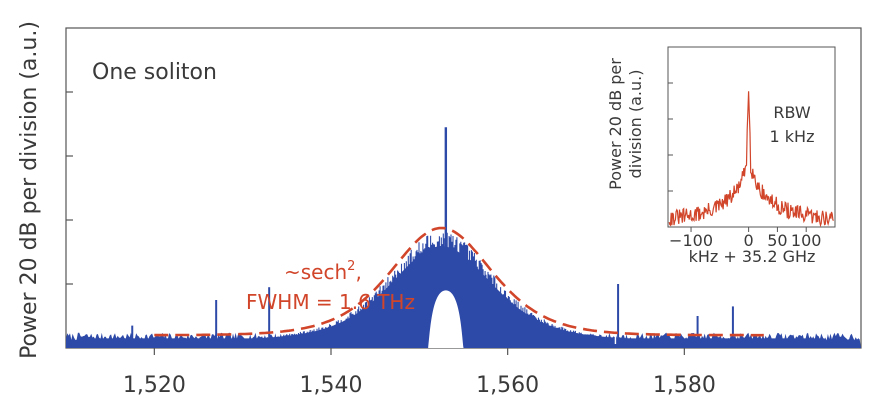  I want to click on inset-background, so click(751, 140).